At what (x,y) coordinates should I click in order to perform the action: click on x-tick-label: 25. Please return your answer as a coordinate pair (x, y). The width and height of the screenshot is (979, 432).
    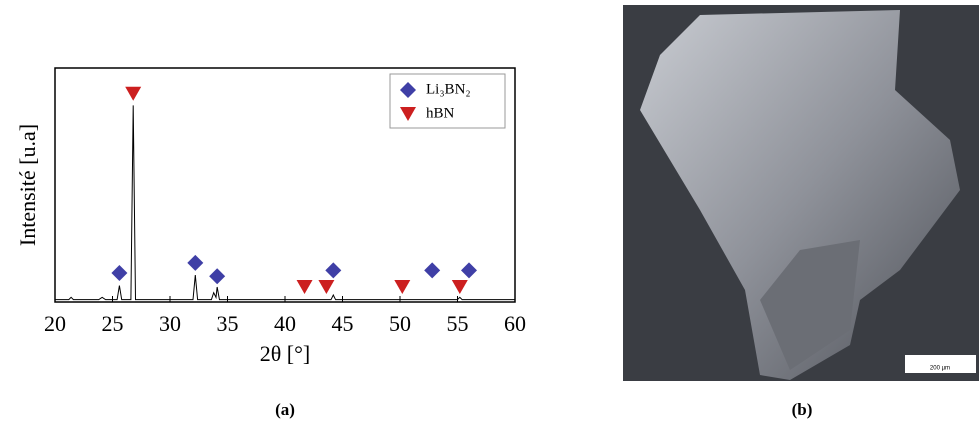
    Looking at the image, I should click on (113, 323).